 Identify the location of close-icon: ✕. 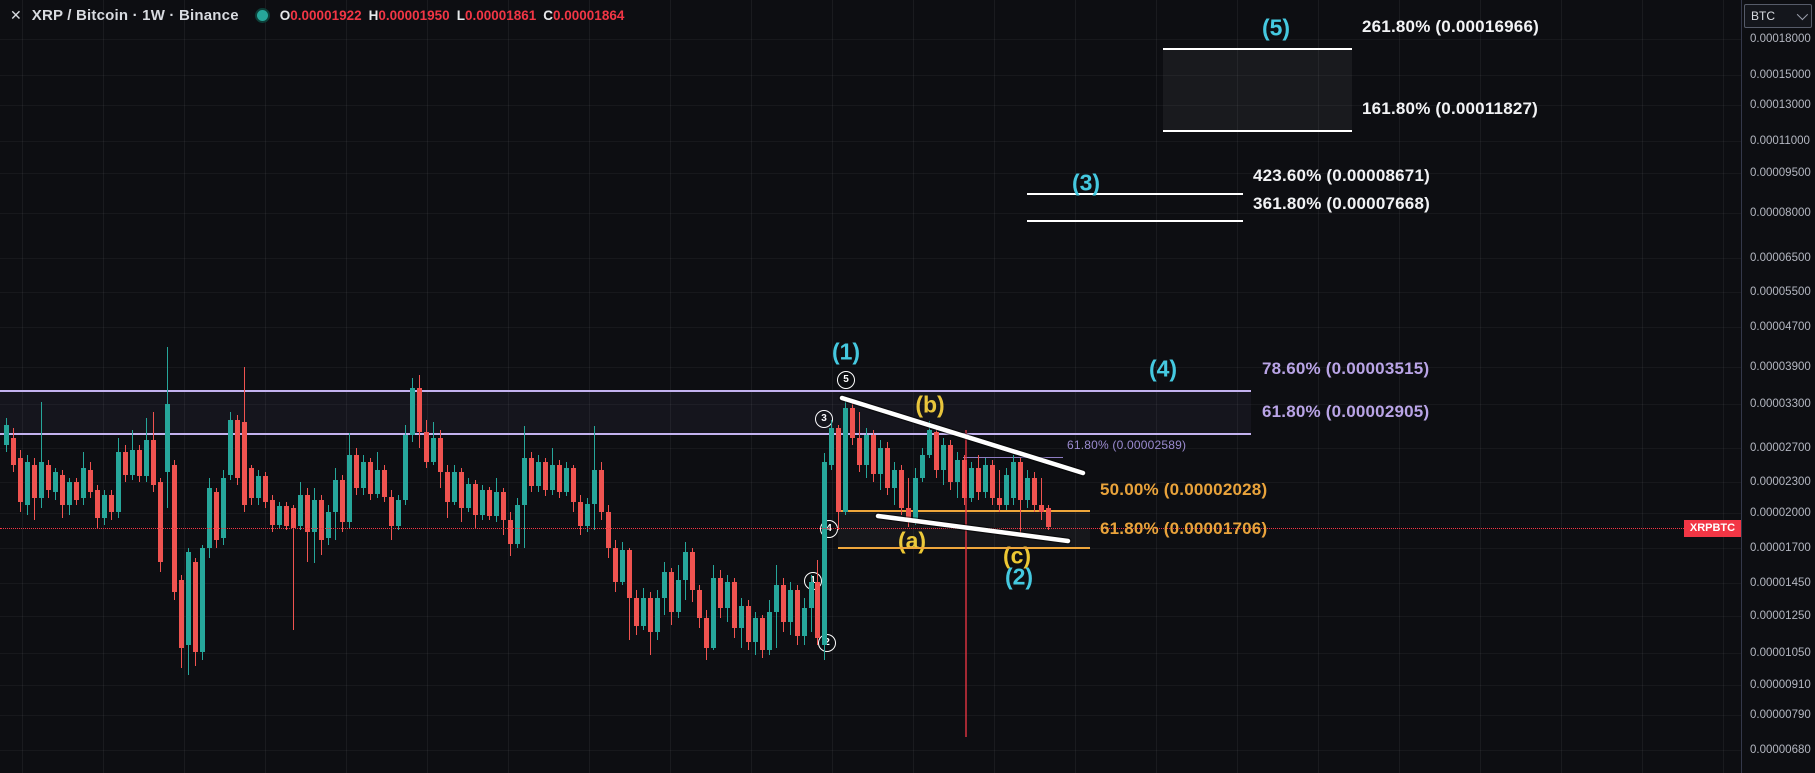
(16, 15).